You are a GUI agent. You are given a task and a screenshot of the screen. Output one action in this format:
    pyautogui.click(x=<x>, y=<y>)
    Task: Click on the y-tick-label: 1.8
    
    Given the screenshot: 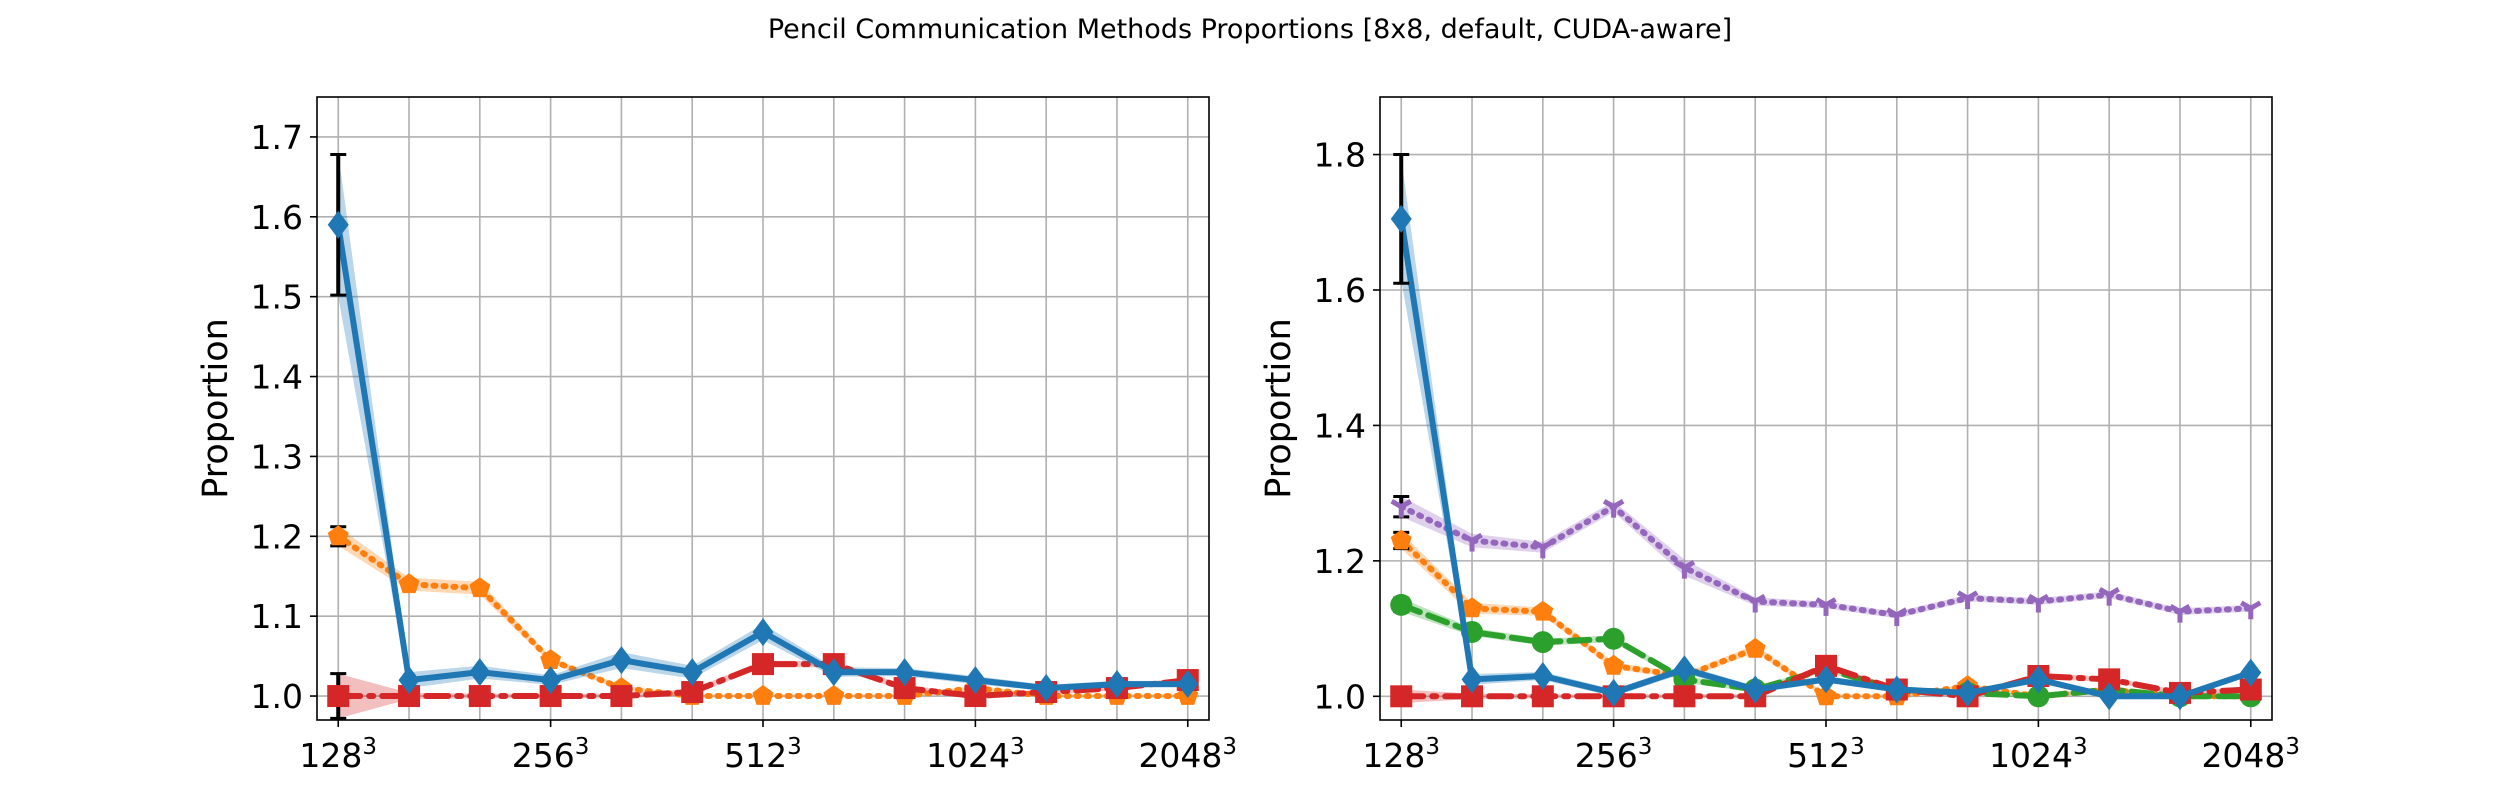 What is the action you would take?
    pyautogui.click(x=1340, y=155)
    